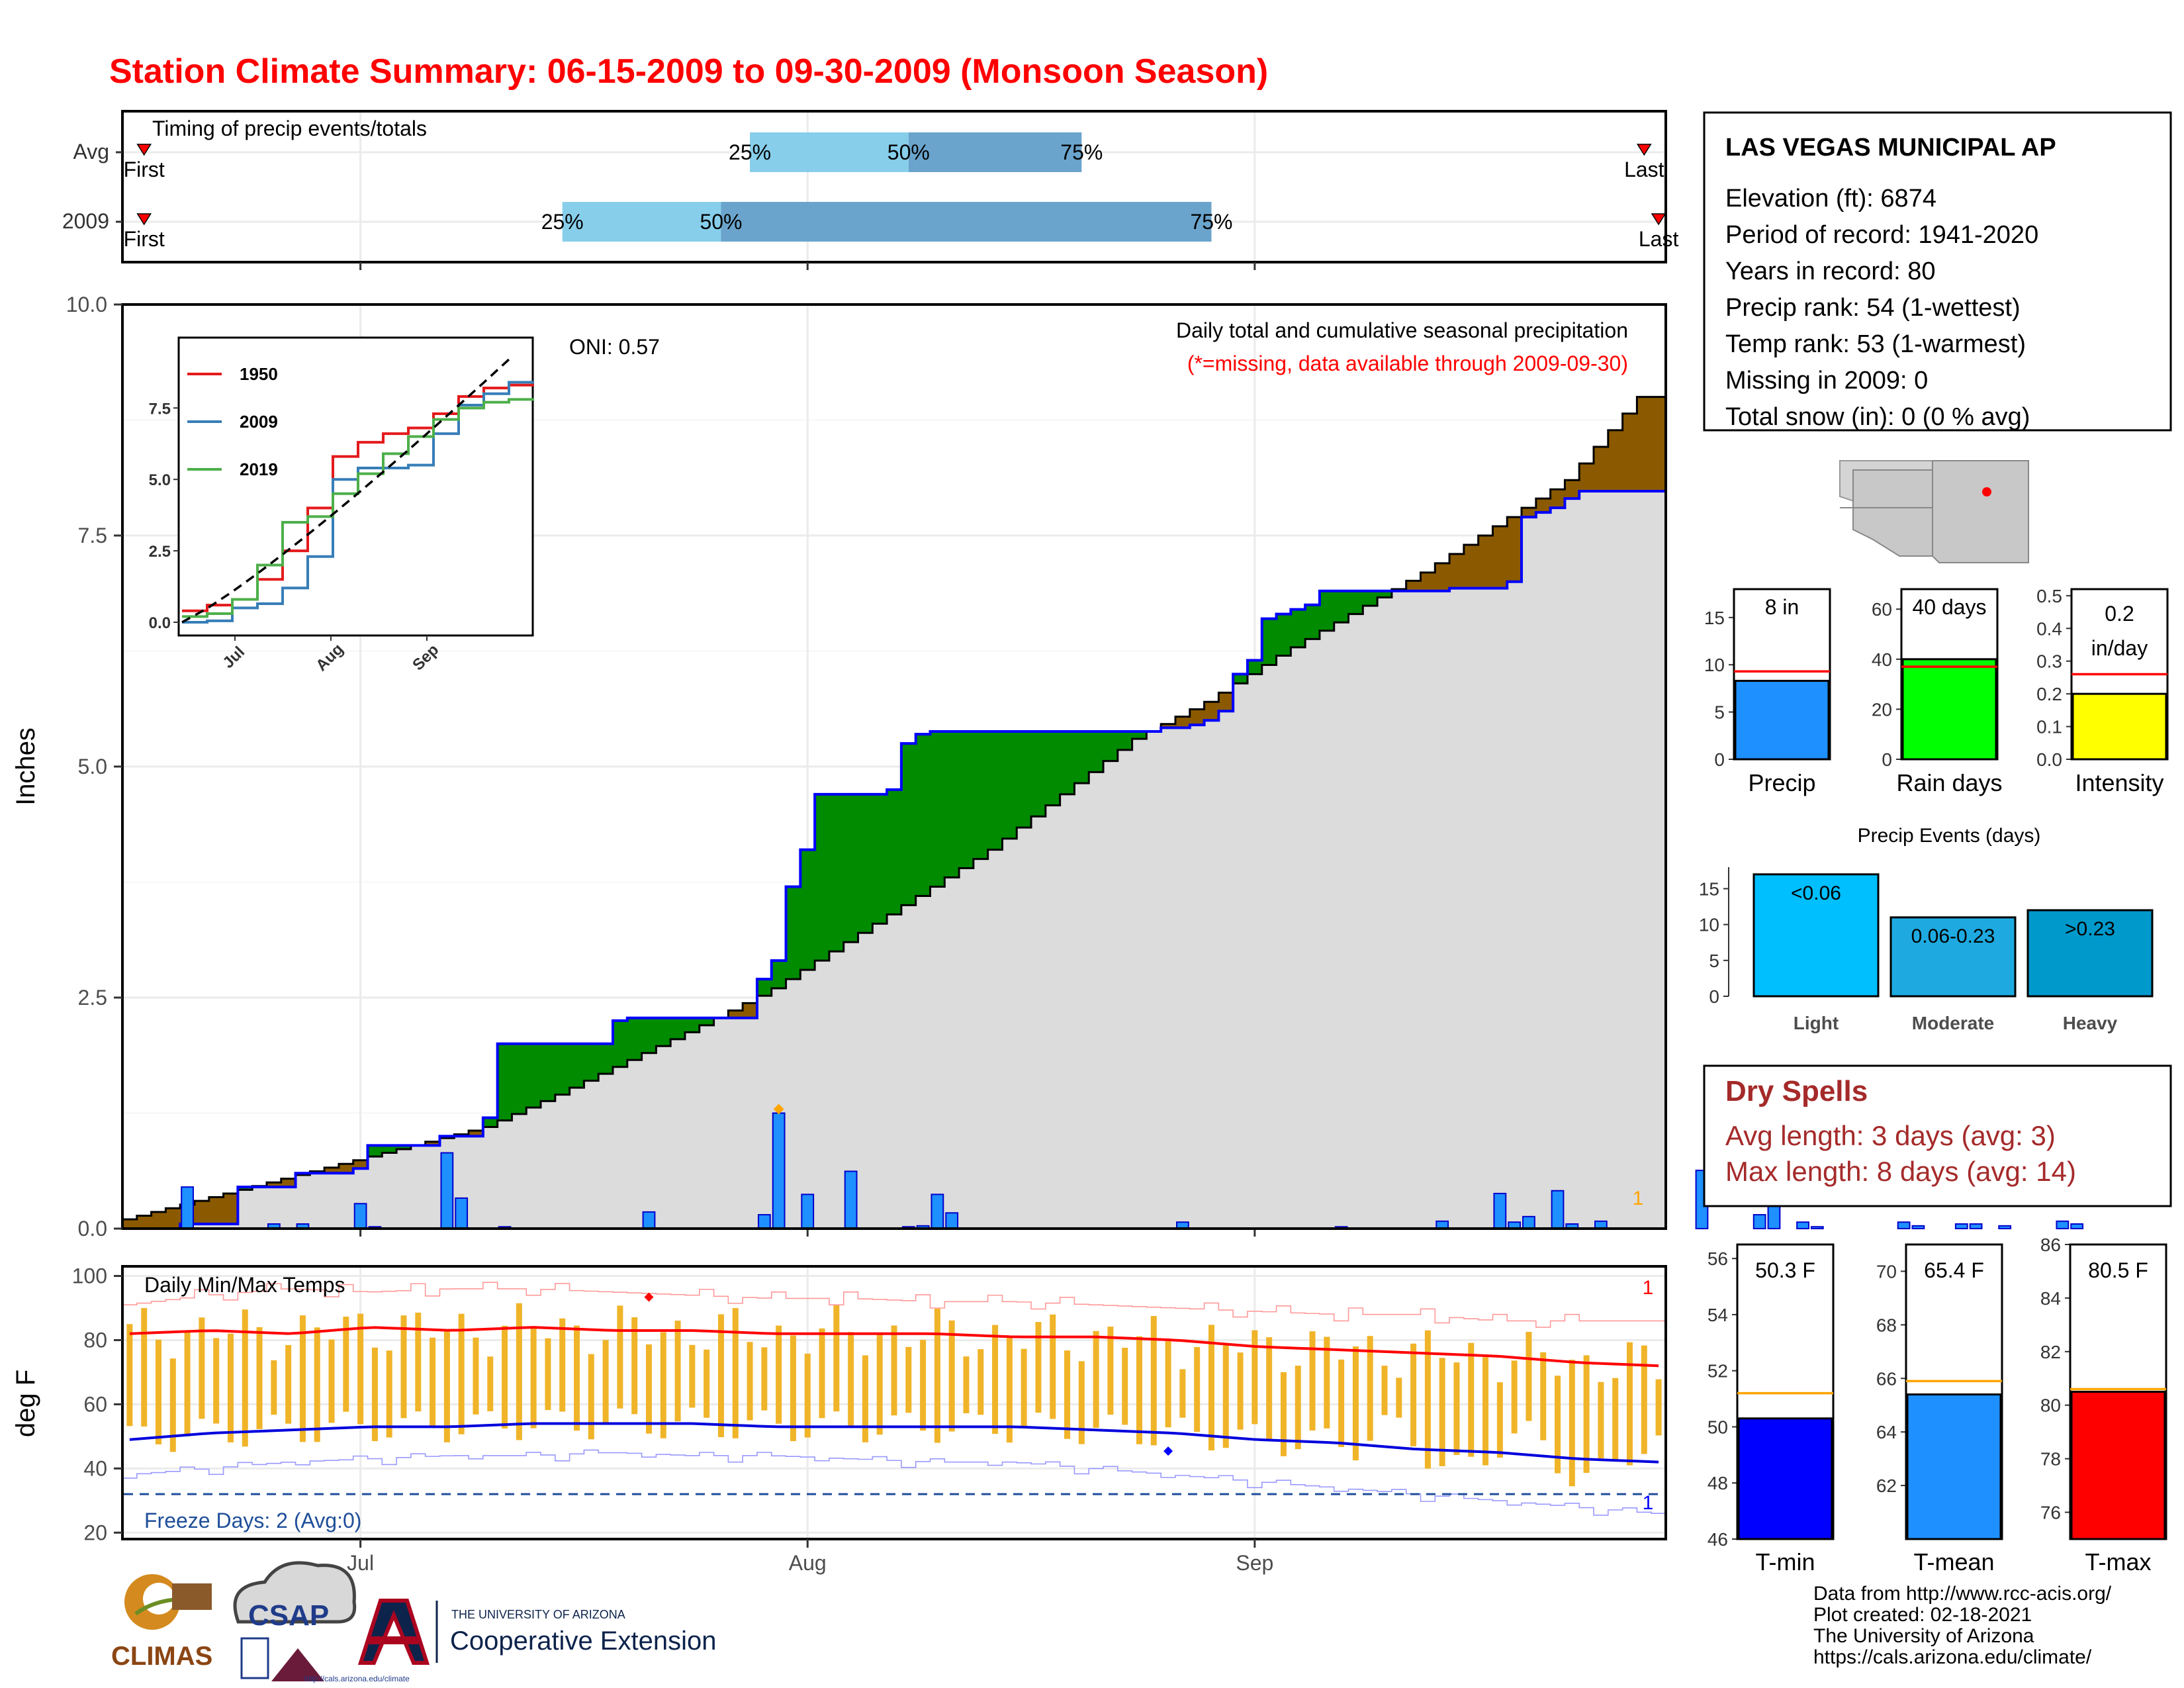 Image resolution: width=2184 pixels, height=1688 pixels. What do you see at coordinates (1718, 1427) in the screenshot?
I see `temp-bar-ytick-label: 50` at bounding box center [1718, 1427].